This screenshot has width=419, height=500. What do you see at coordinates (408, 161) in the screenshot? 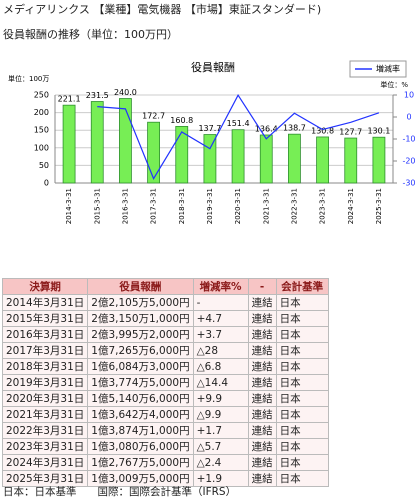
I see `y2-tick-label: -20` at bounding box center [408, 161].